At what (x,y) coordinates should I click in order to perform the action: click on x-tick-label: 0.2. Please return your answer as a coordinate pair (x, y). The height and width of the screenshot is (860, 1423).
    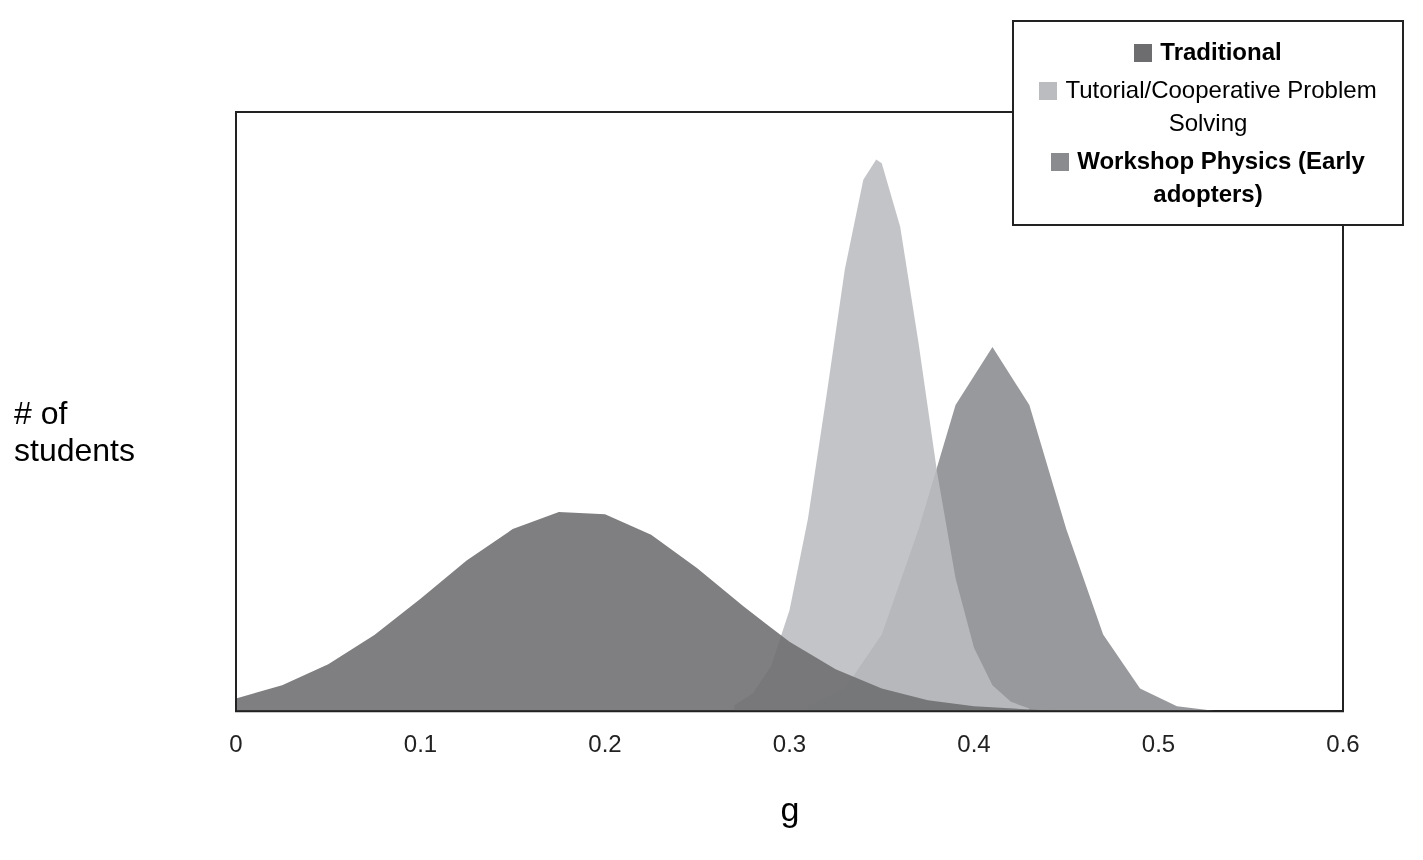
    Looking at the image, I should click on (605, 744).